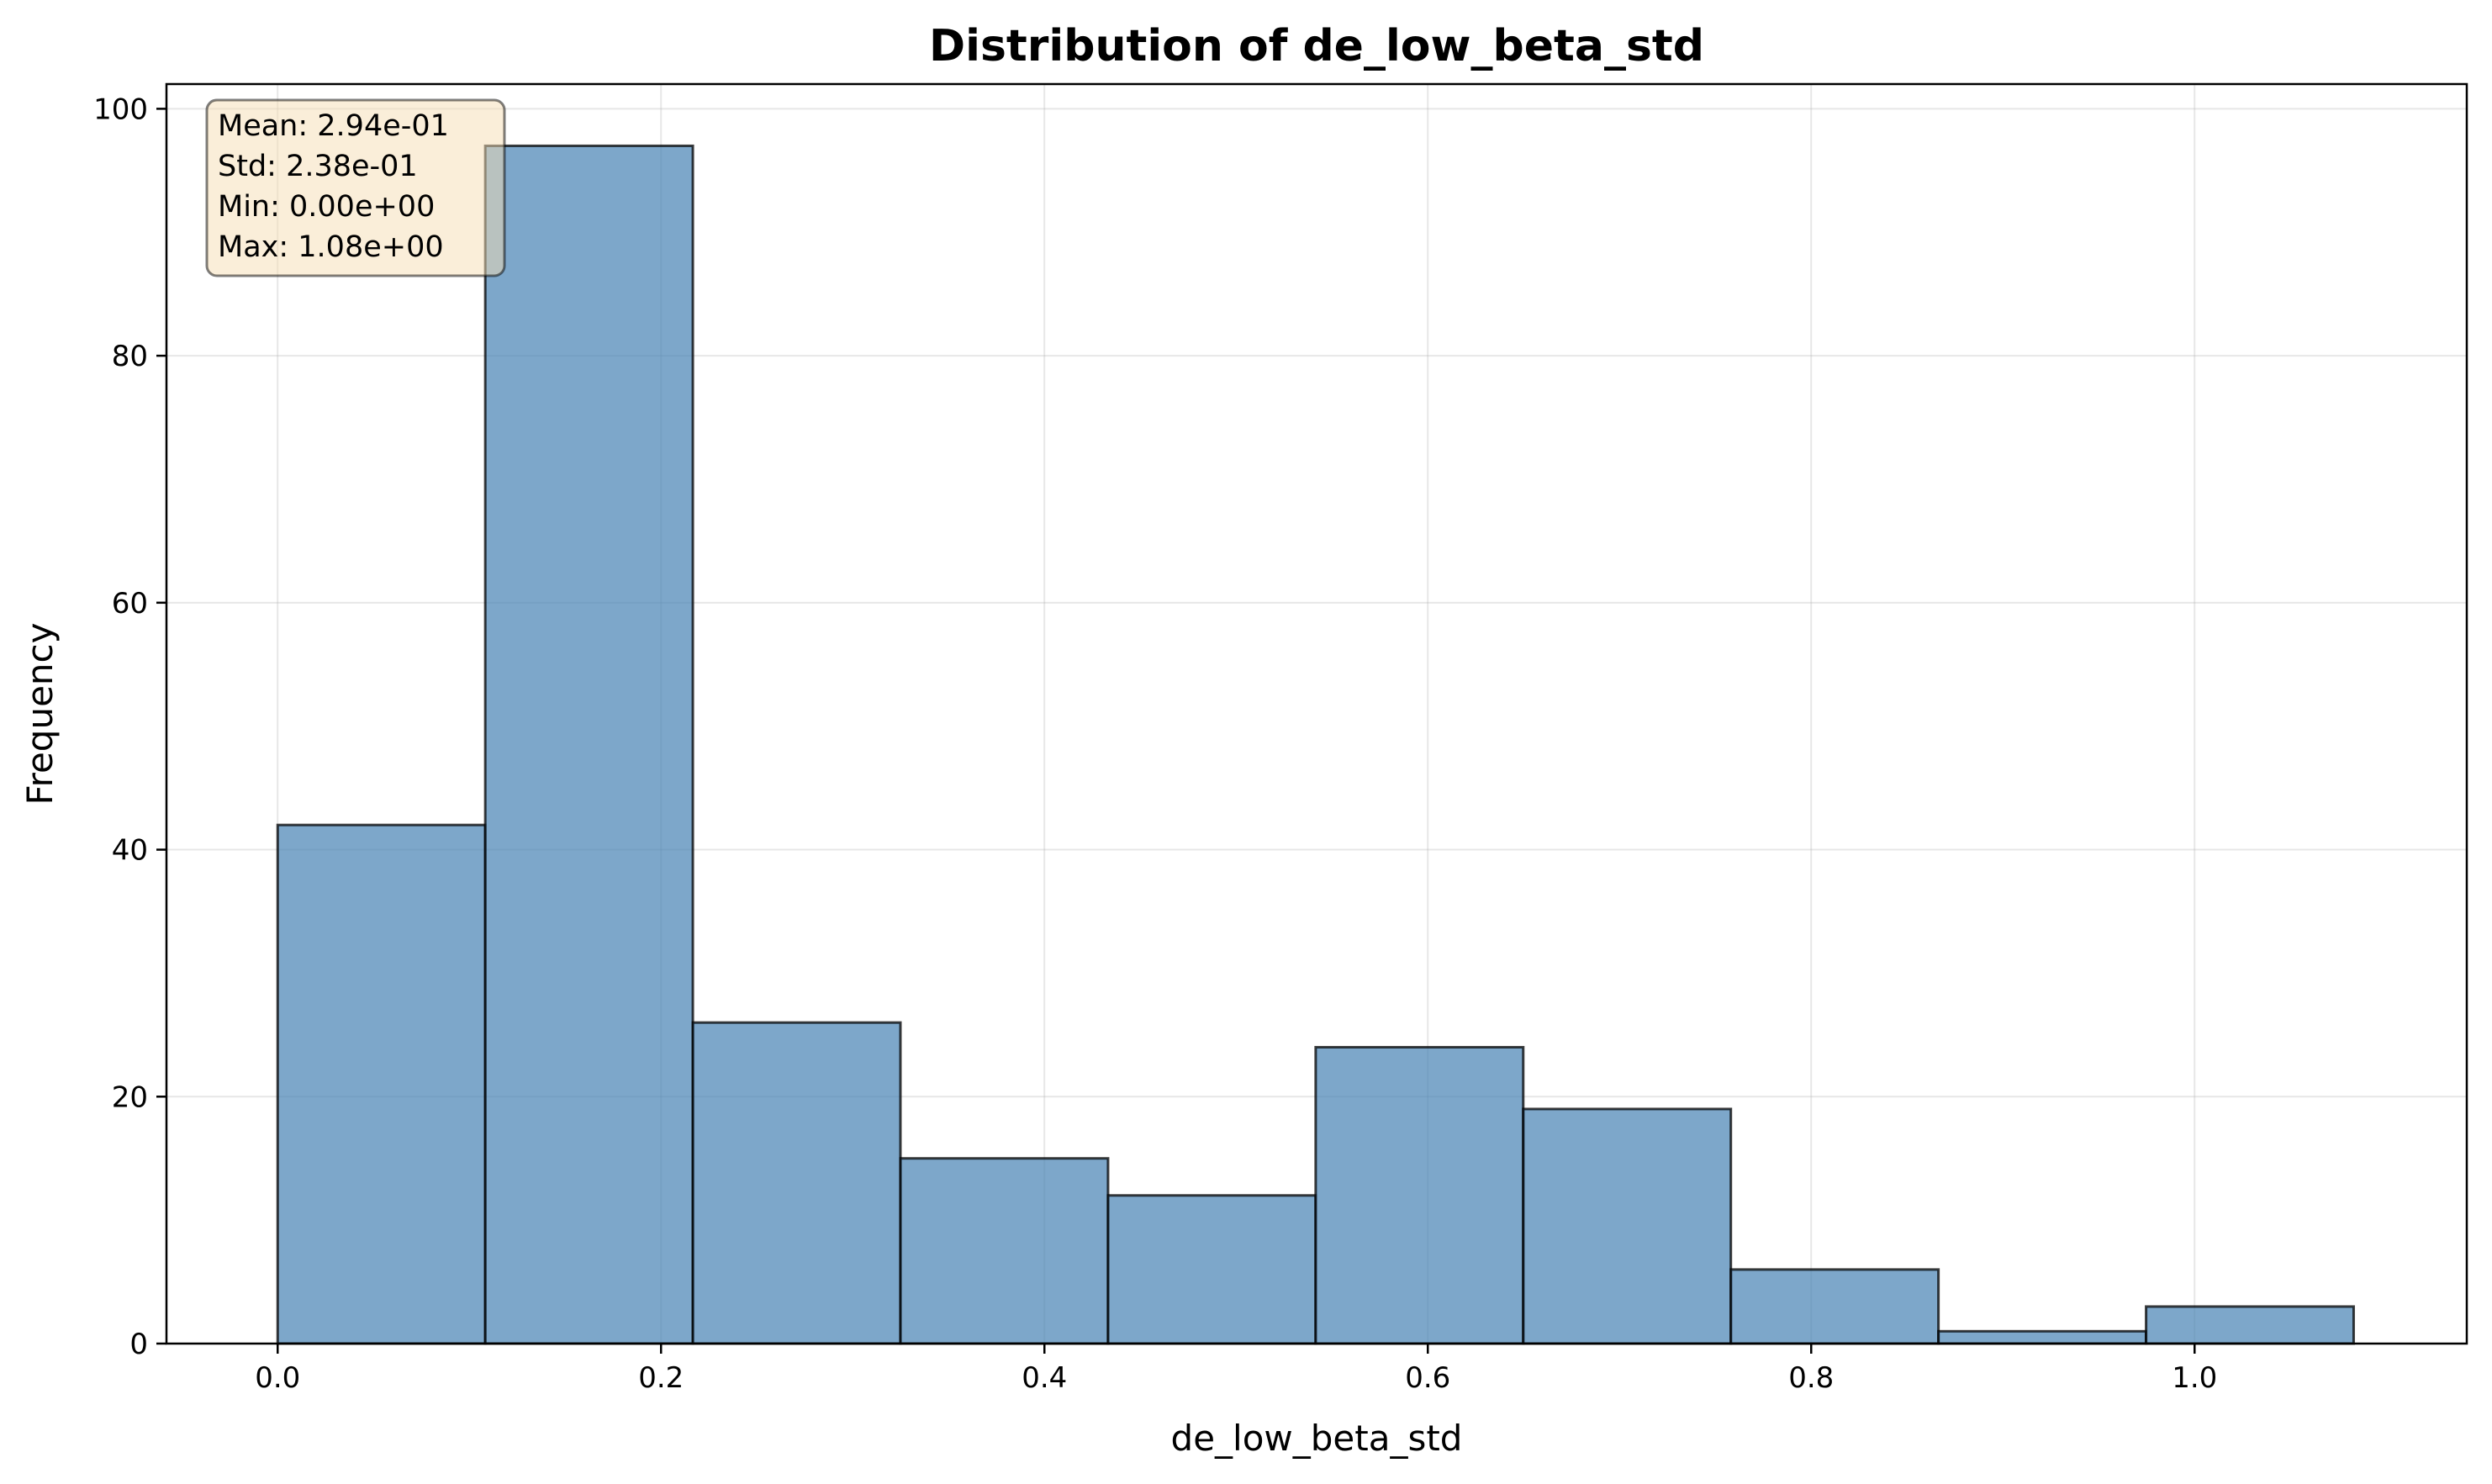 This screenshot has width=2492, height=1484. I want to click on y-tick-label: 80, so click(130, 356).